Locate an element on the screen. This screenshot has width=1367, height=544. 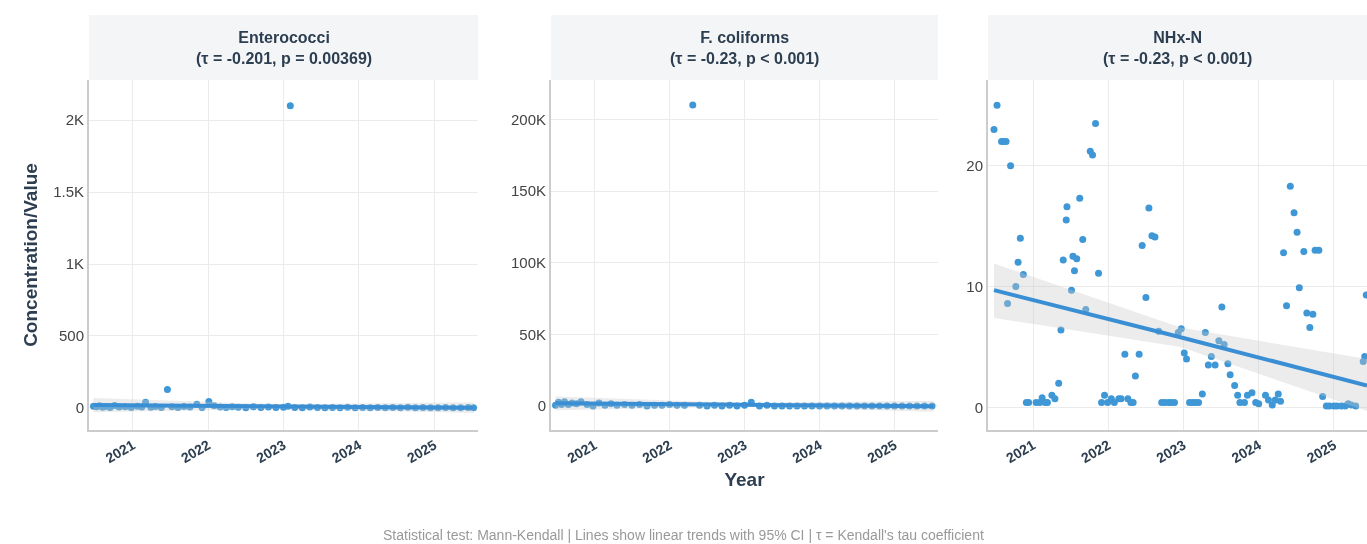
text: Statistical test: Mann-Kendall | Lines show linear trends with 95% CI | τ = Kendall's tau coefficient is located at coordinates (683, 535).